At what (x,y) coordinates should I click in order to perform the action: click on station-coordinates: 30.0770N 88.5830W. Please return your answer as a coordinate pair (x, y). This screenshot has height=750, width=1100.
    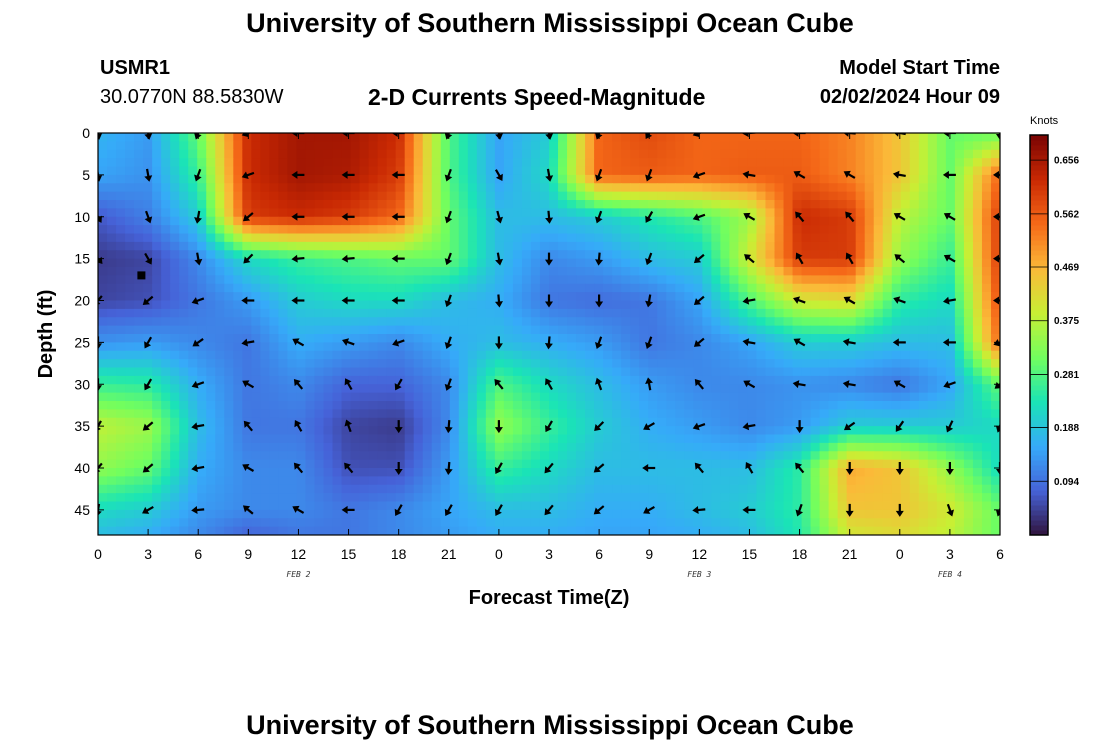
    Looking at the image, I should click on (192, 97).